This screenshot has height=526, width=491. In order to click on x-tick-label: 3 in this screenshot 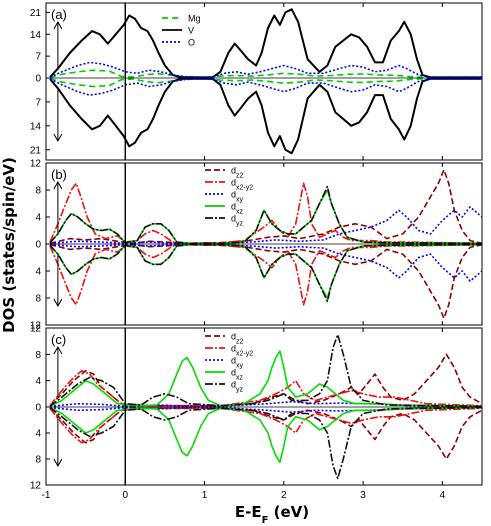, I will do `click(363, 495)`.